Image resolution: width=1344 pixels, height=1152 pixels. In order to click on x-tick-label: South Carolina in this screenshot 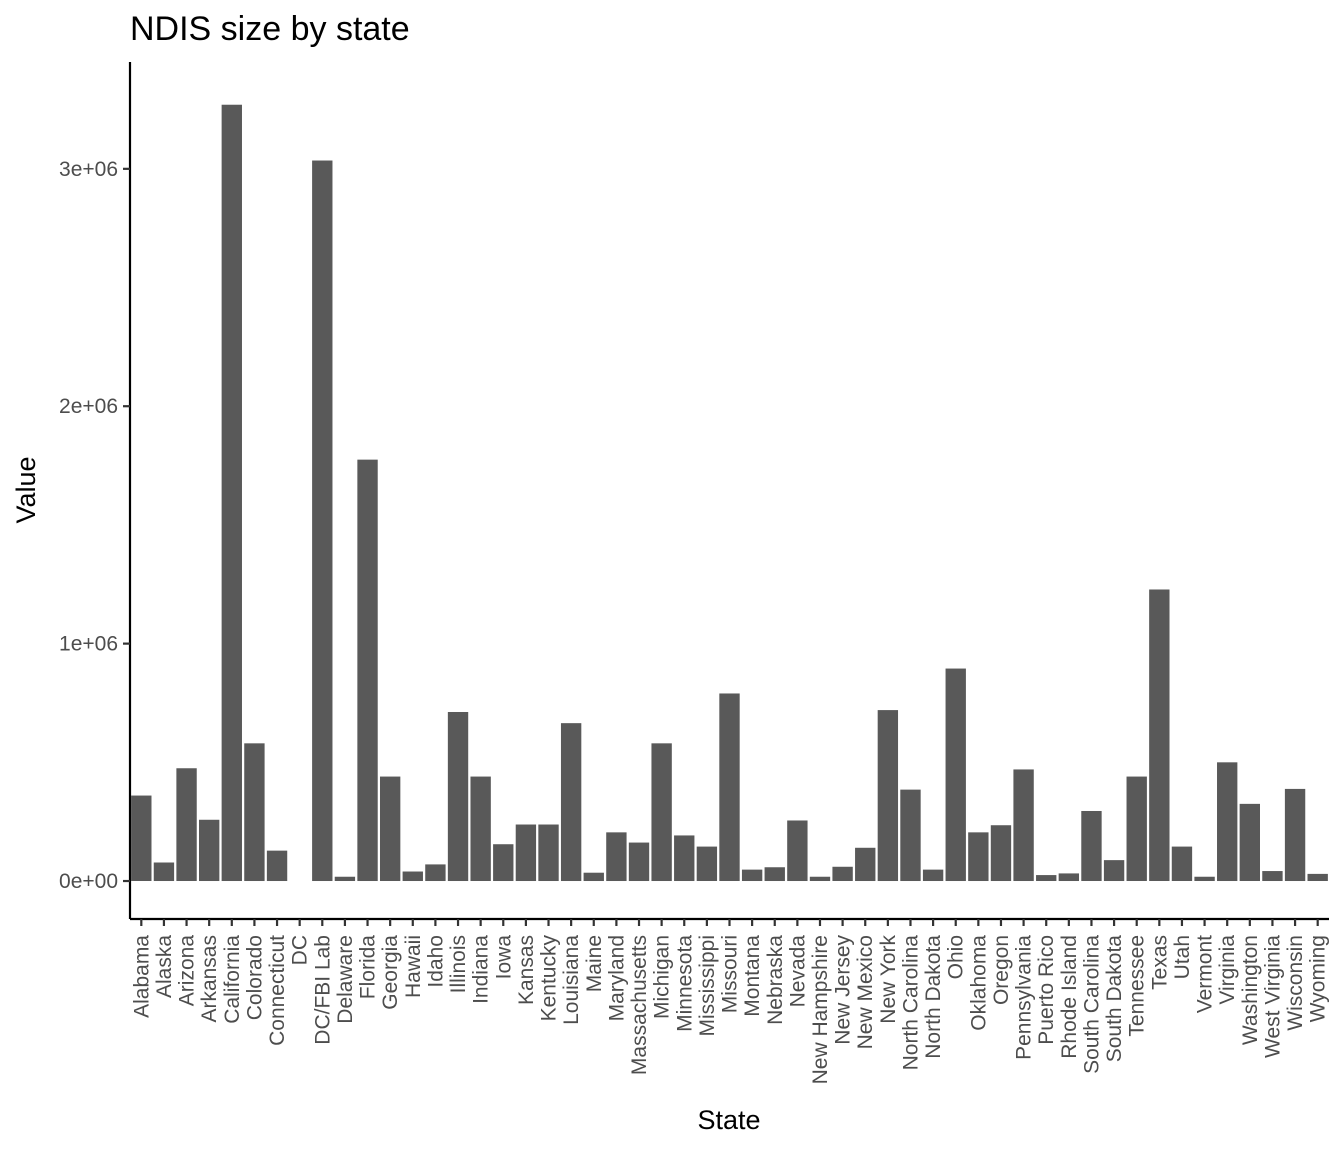, I will do `click(1091, 1004)`.